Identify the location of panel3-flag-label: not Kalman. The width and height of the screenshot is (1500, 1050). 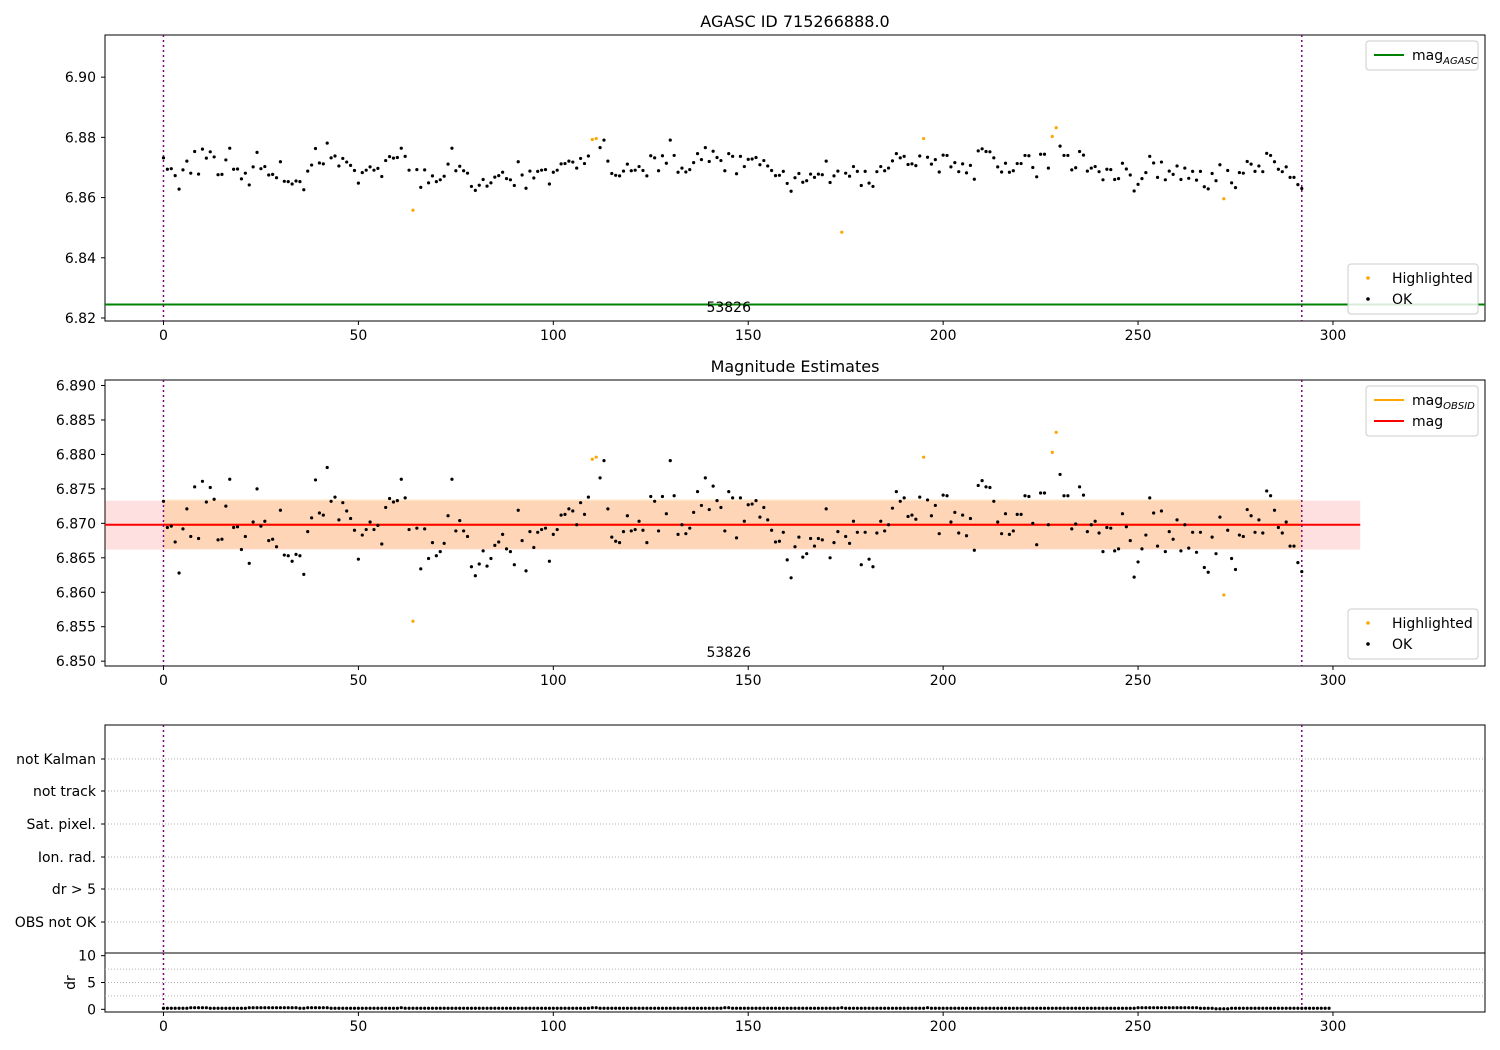
(56, 760).